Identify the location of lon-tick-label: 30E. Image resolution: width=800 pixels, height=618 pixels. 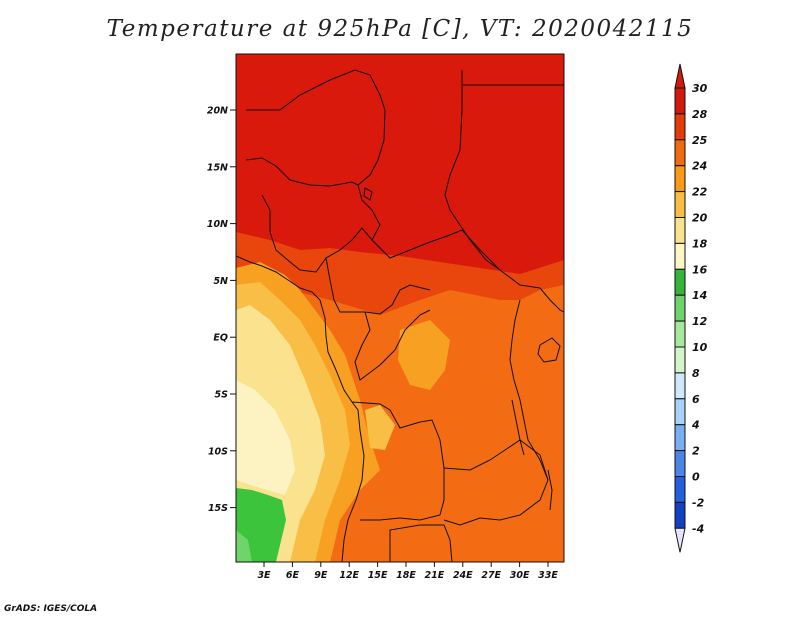
(520, 575).